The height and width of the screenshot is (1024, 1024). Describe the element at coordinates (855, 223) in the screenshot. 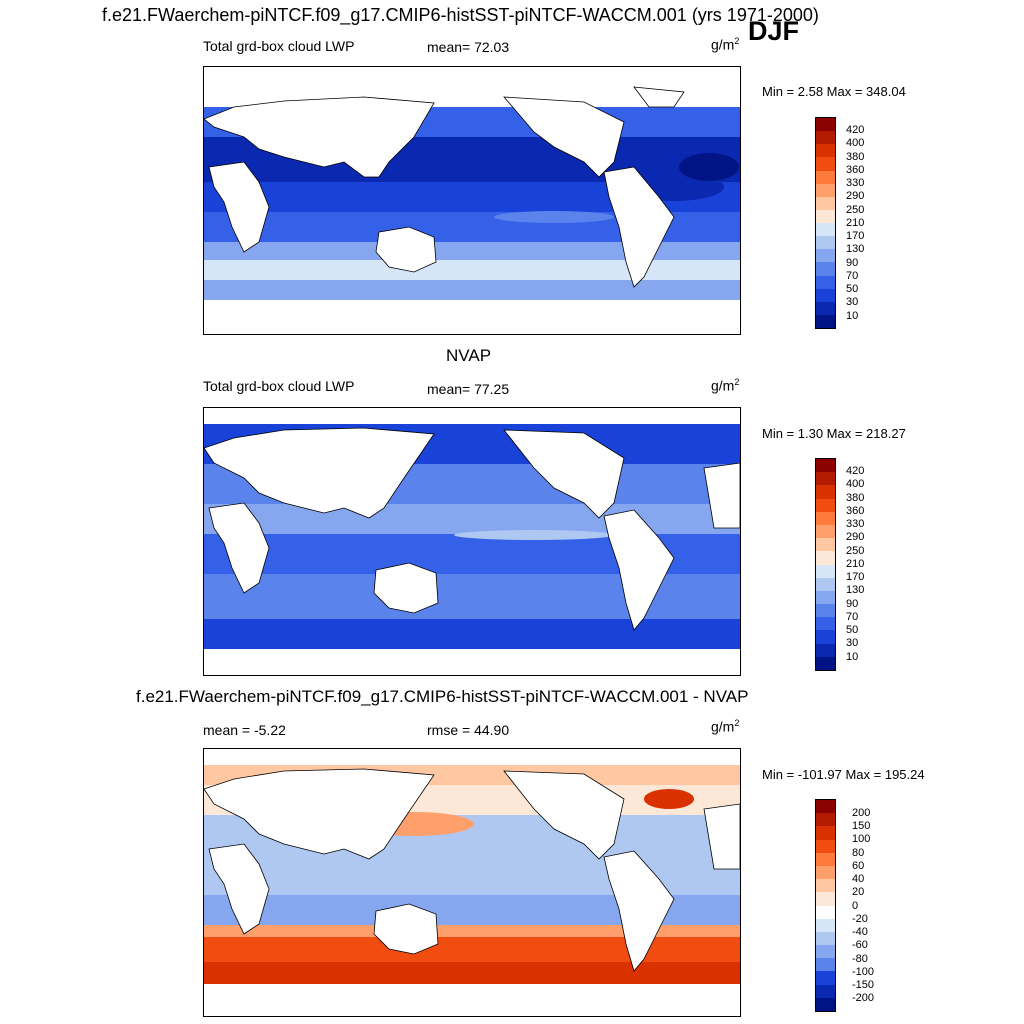

I see `panel1-colorbar-tick: 210` at that location.